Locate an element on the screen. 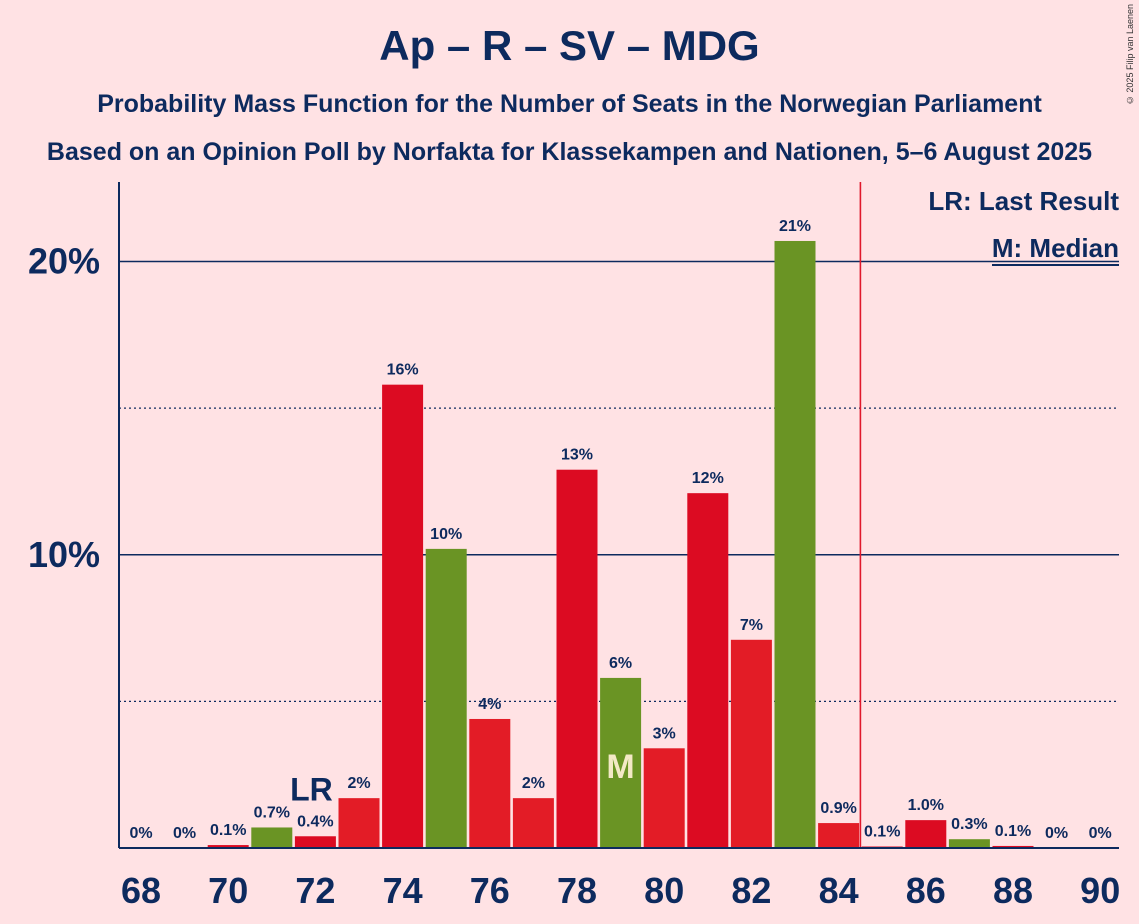 This screenshot has width=1139, height=924. bar-label-89: 0% is located at coordinates (1056, 833).